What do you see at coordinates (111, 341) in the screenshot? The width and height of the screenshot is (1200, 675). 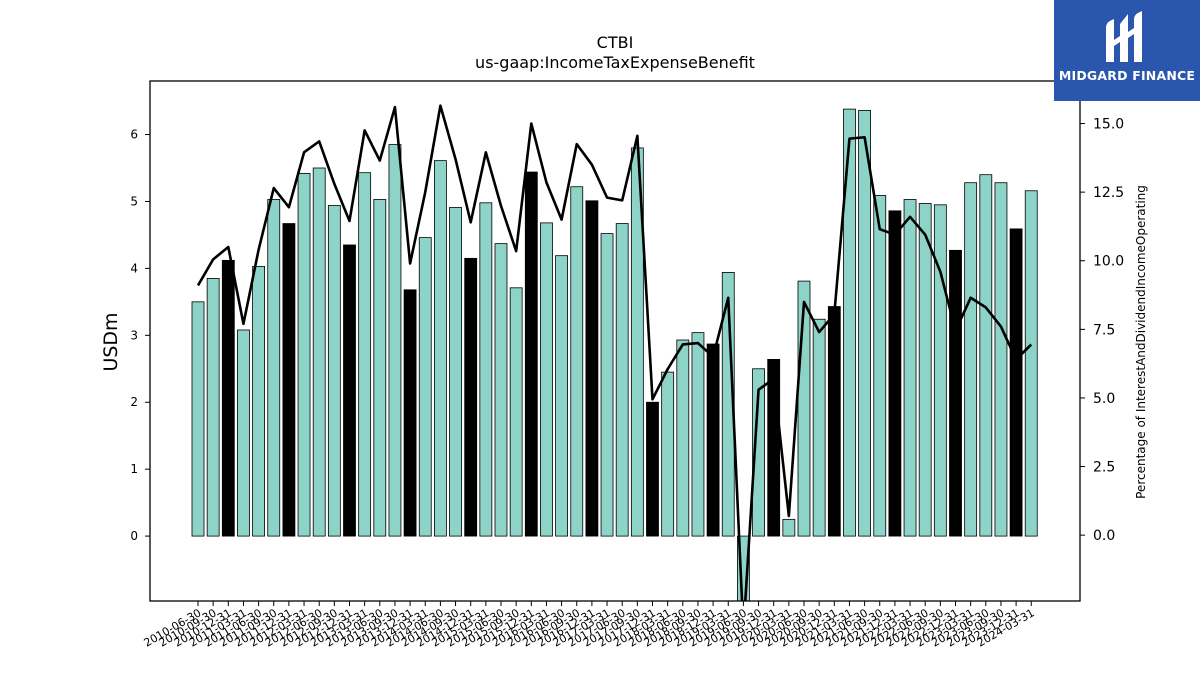 I see `y-axis-label: USDm` at bounding box center [111, 341].